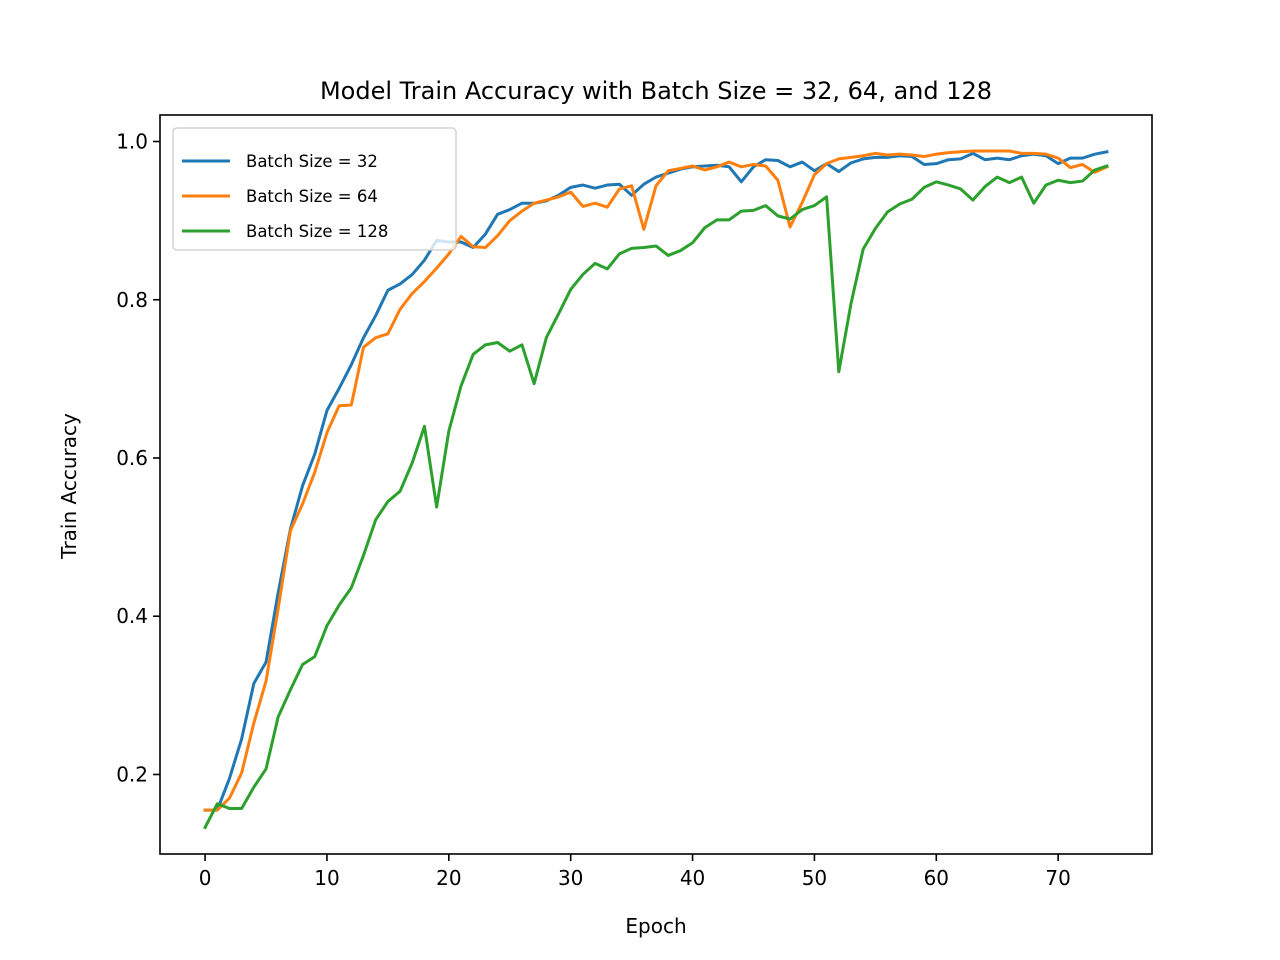 This screenshot has height=960, width=1280. Describe the element at coordinates (205, 878) in the screenshot. I see `x-tick-label: 0` at that location.